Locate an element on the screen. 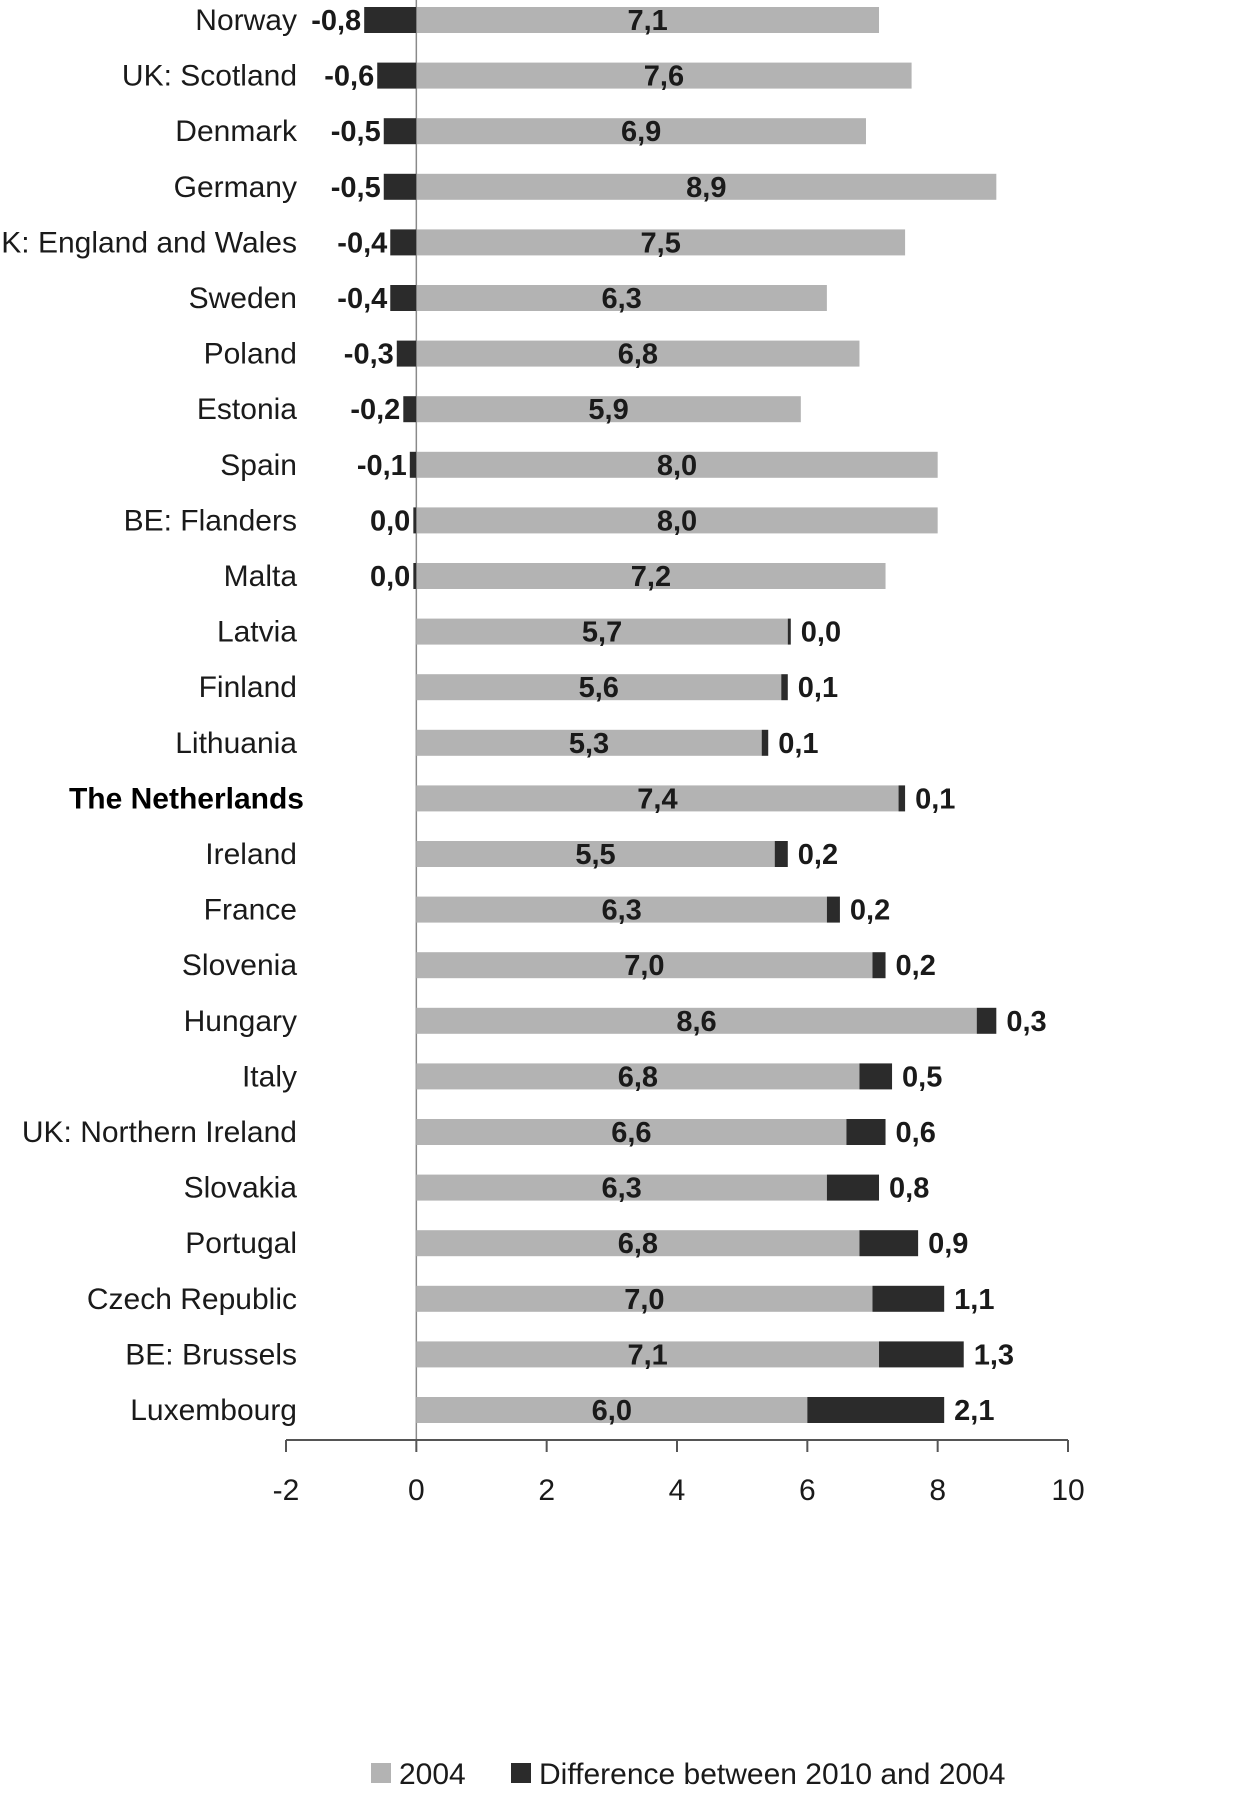  data-label-difference: 0,8 is located at coordinates (909, 1189).